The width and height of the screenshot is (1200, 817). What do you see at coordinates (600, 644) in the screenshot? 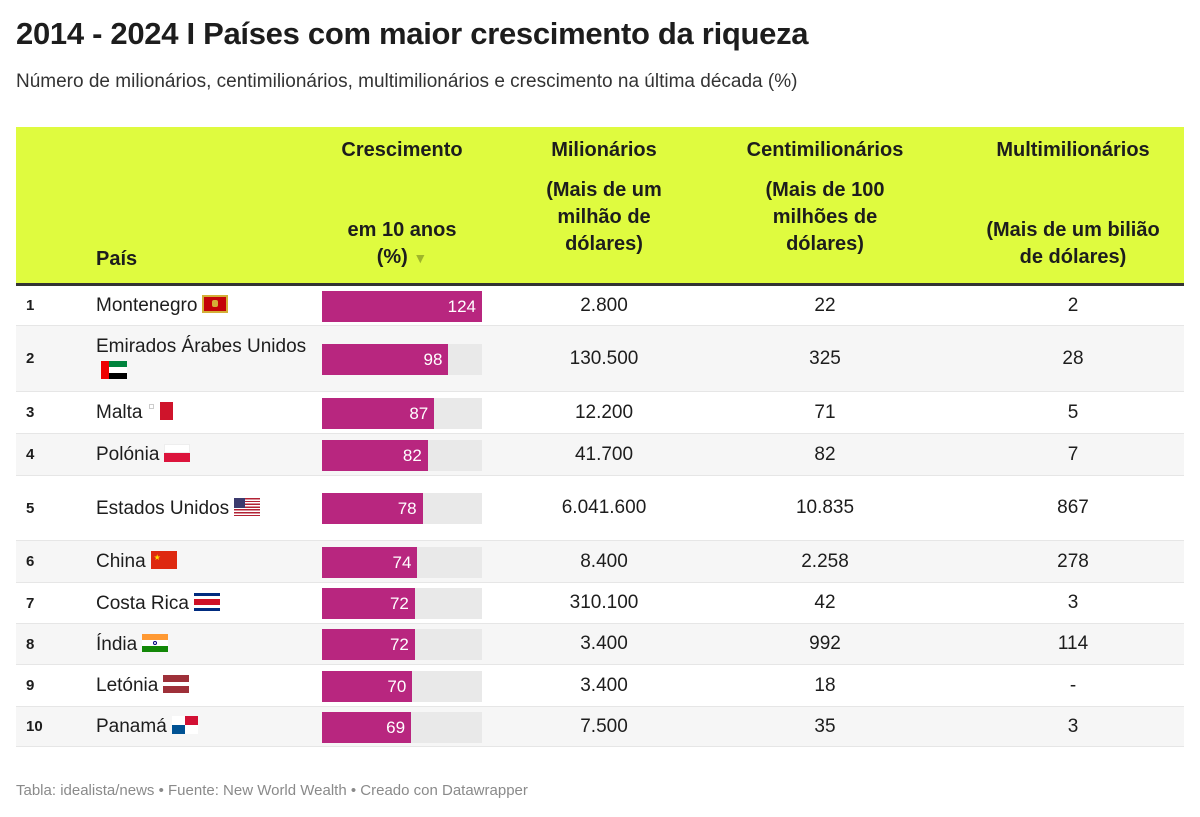
I see `table-row: 8 Índia 72 3.400 992 114` at bounding box center [600, 644].